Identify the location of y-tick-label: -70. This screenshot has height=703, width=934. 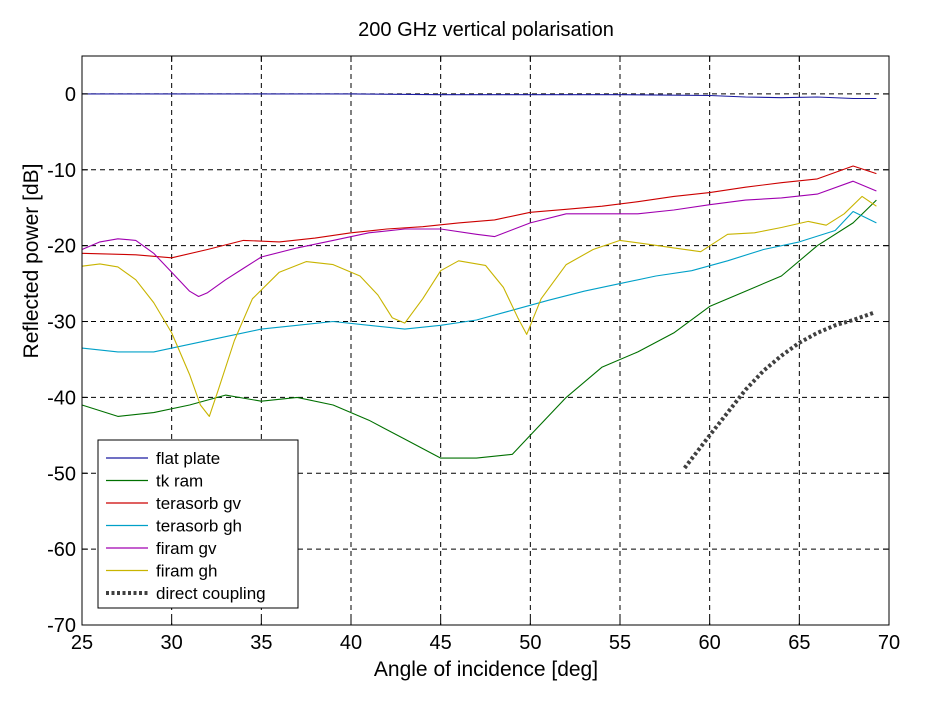
(61, 626).